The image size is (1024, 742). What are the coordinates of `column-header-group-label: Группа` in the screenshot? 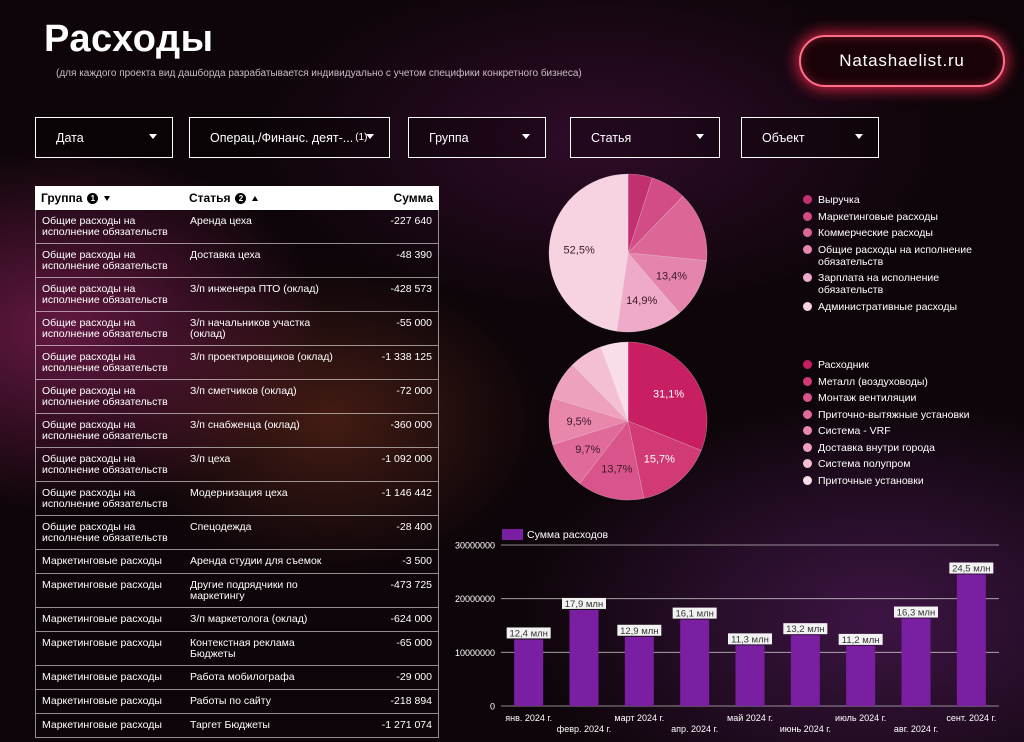 It's located at (62, 198).